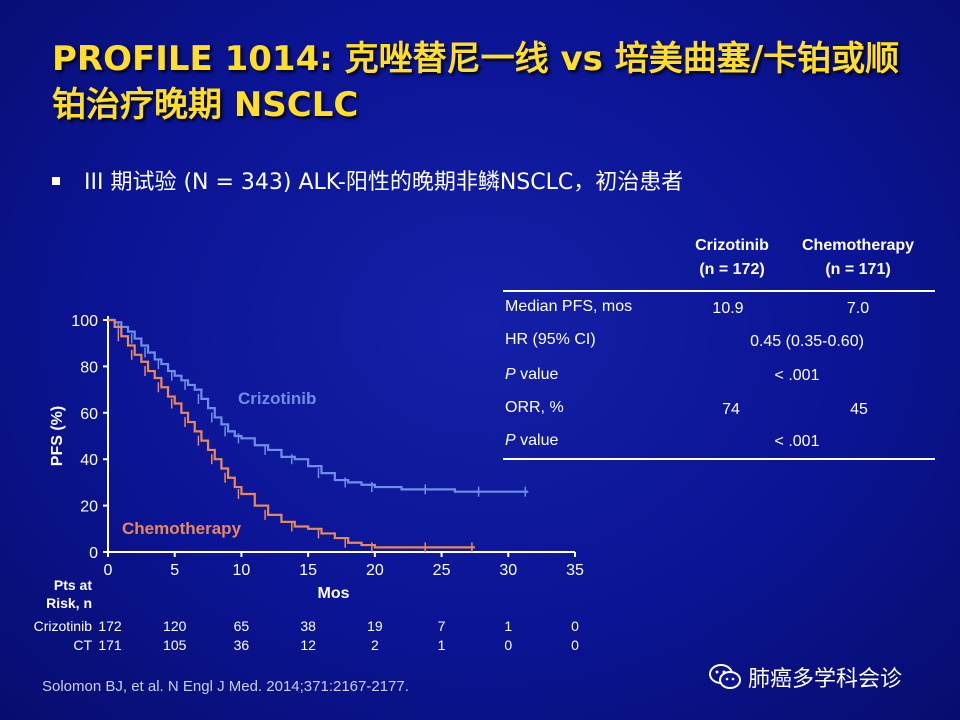  What do you see at coordinates (384, 182) in the screenshot?
I see `bullet-text: III 期试验 (N = 343) ALK-阳性的晚期非鳞NSCLC，初治患者` at bounding box center [384, 182].